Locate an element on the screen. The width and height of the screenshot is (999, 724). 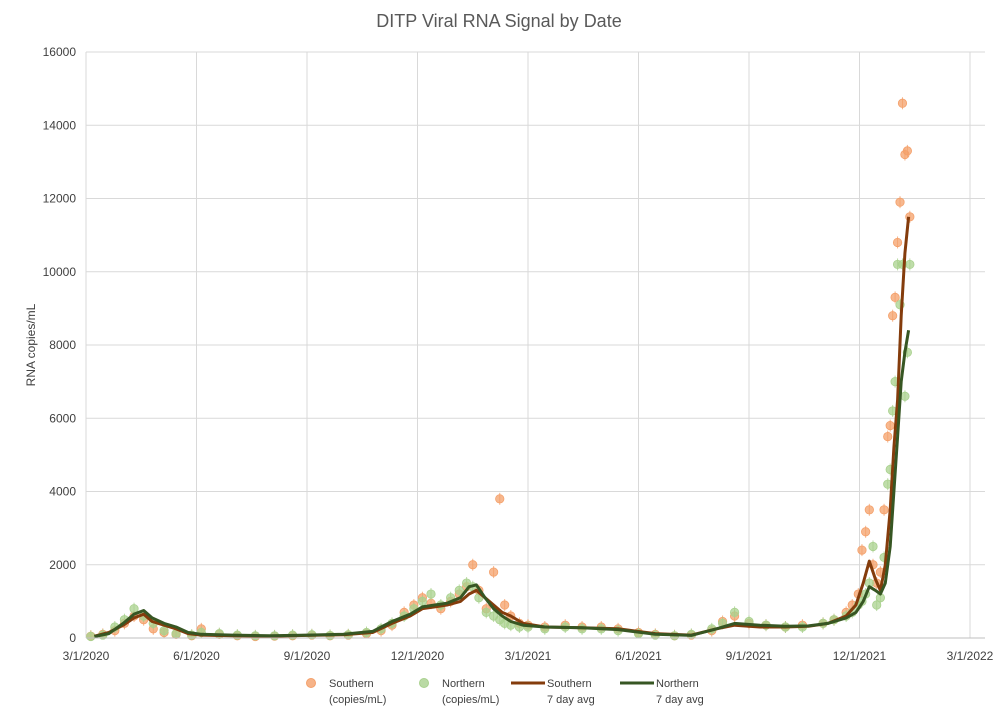
y-tick-label: 12000 is located at coordinates (60, 199).